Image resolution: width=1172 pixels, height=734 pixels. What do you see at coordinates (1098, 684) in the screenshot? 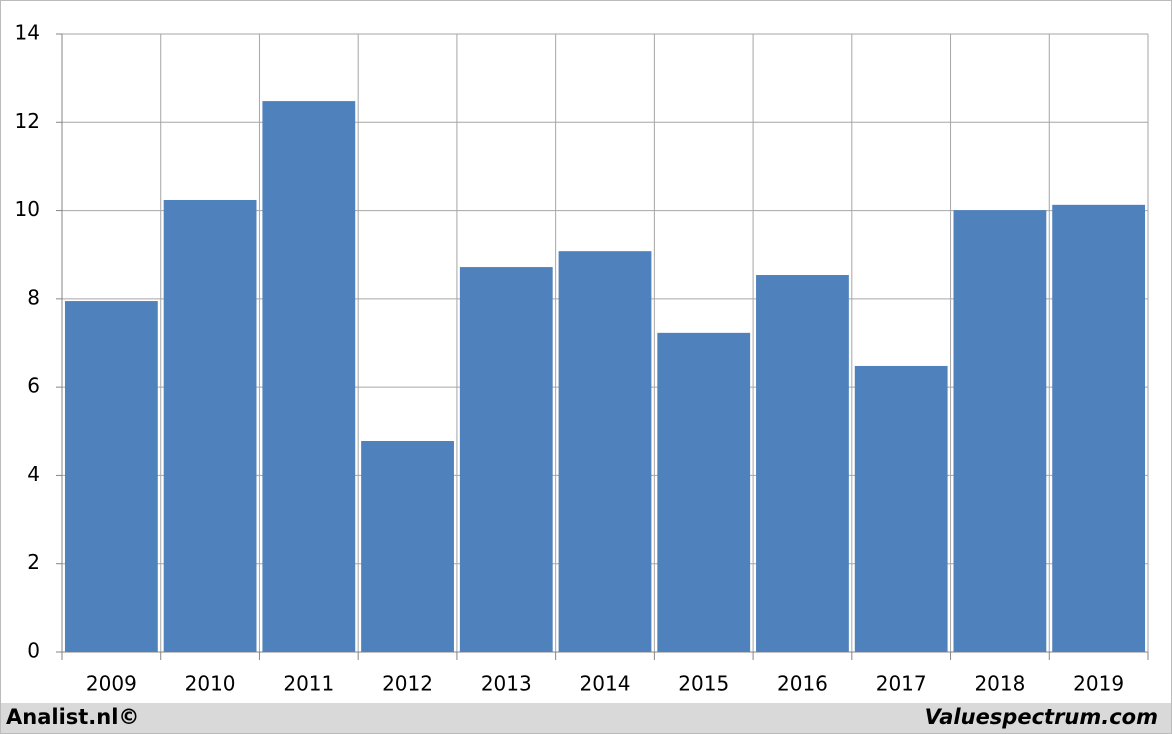
I see `x-tick-label: 2019` at bounding box center [1098, 684].